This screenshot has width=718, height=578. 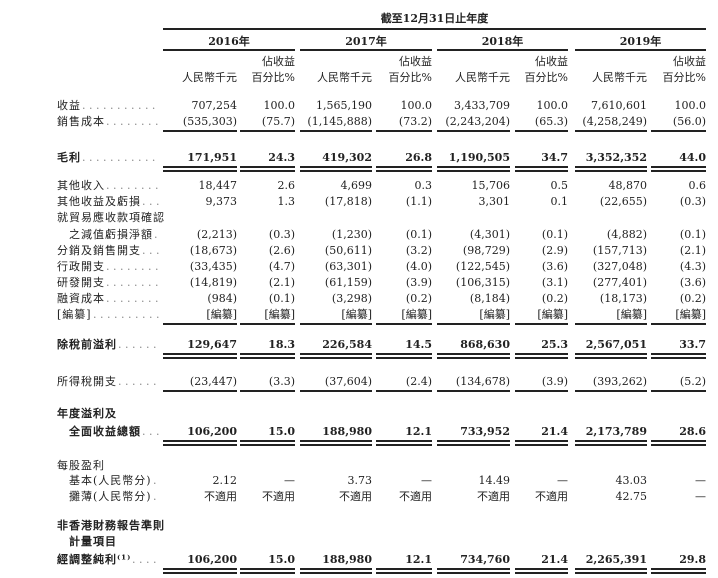 I want to click on cell-value: (3,298), so click(x=351, y=298).